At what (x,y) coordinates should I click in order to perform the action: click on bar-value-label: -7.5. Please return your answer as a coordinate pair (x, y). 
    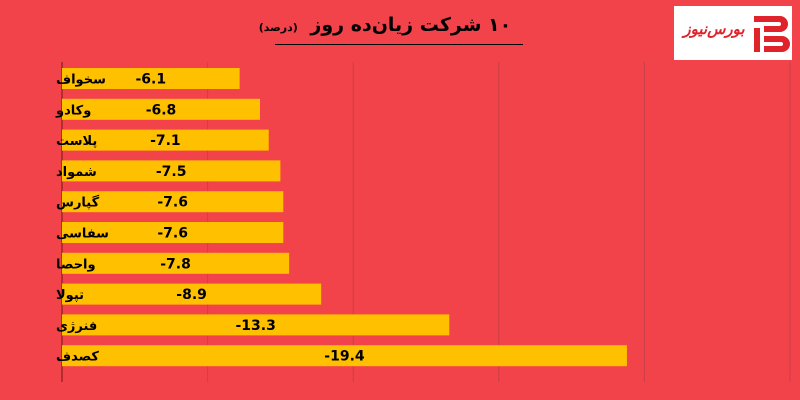
    Looking at the image, I should click on (171, 172).